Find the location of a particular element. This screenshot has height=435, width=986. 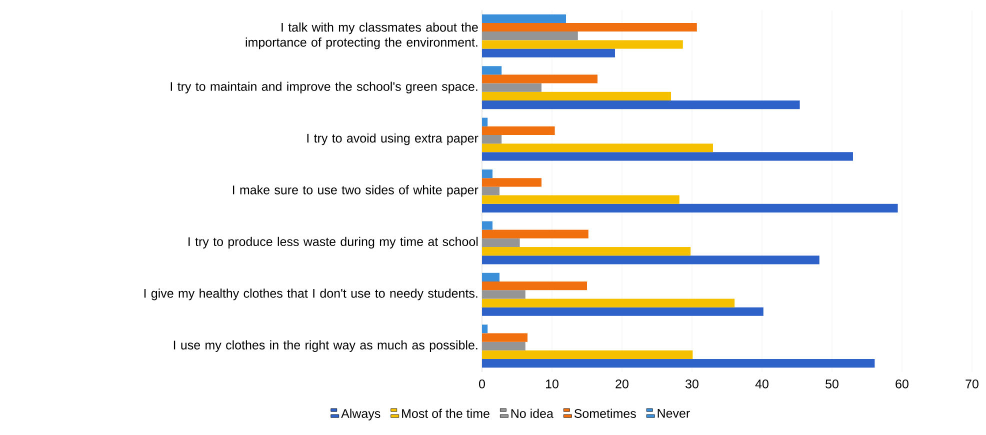

legend-label: Always is located at coordinates (360, 414).